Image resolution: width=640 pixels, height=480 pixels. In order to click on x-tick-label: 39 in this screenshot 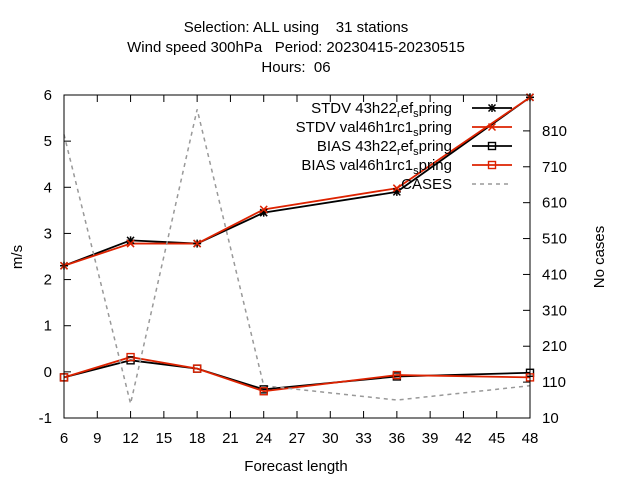, I will do `click(430, 438)`.